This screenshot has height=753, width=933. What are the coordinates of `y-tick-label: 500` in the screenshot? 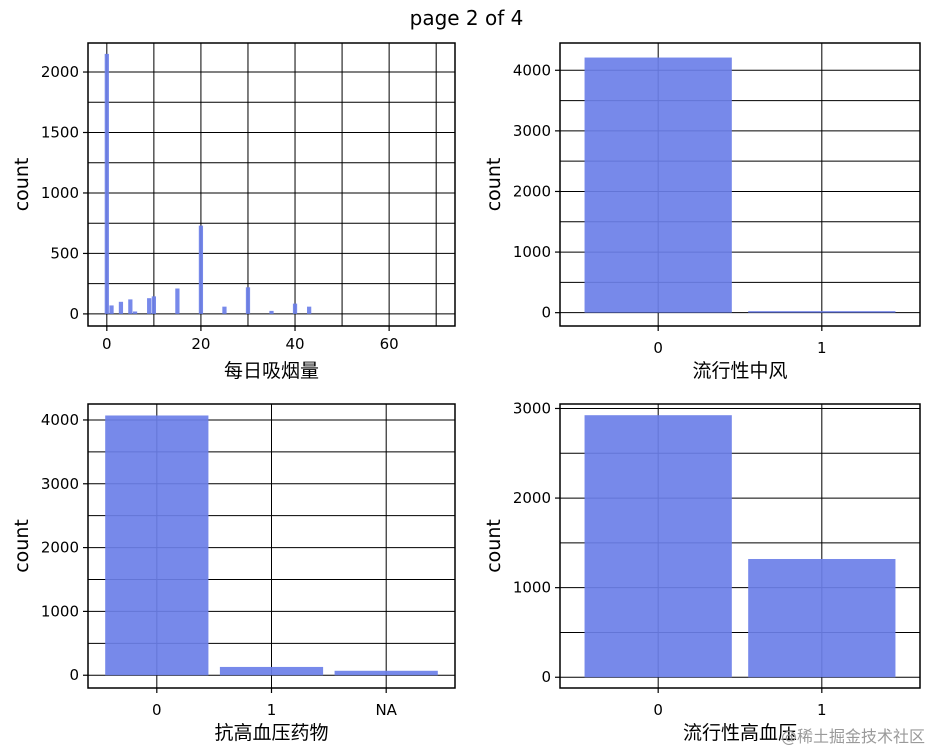 It's located at (64, 253).